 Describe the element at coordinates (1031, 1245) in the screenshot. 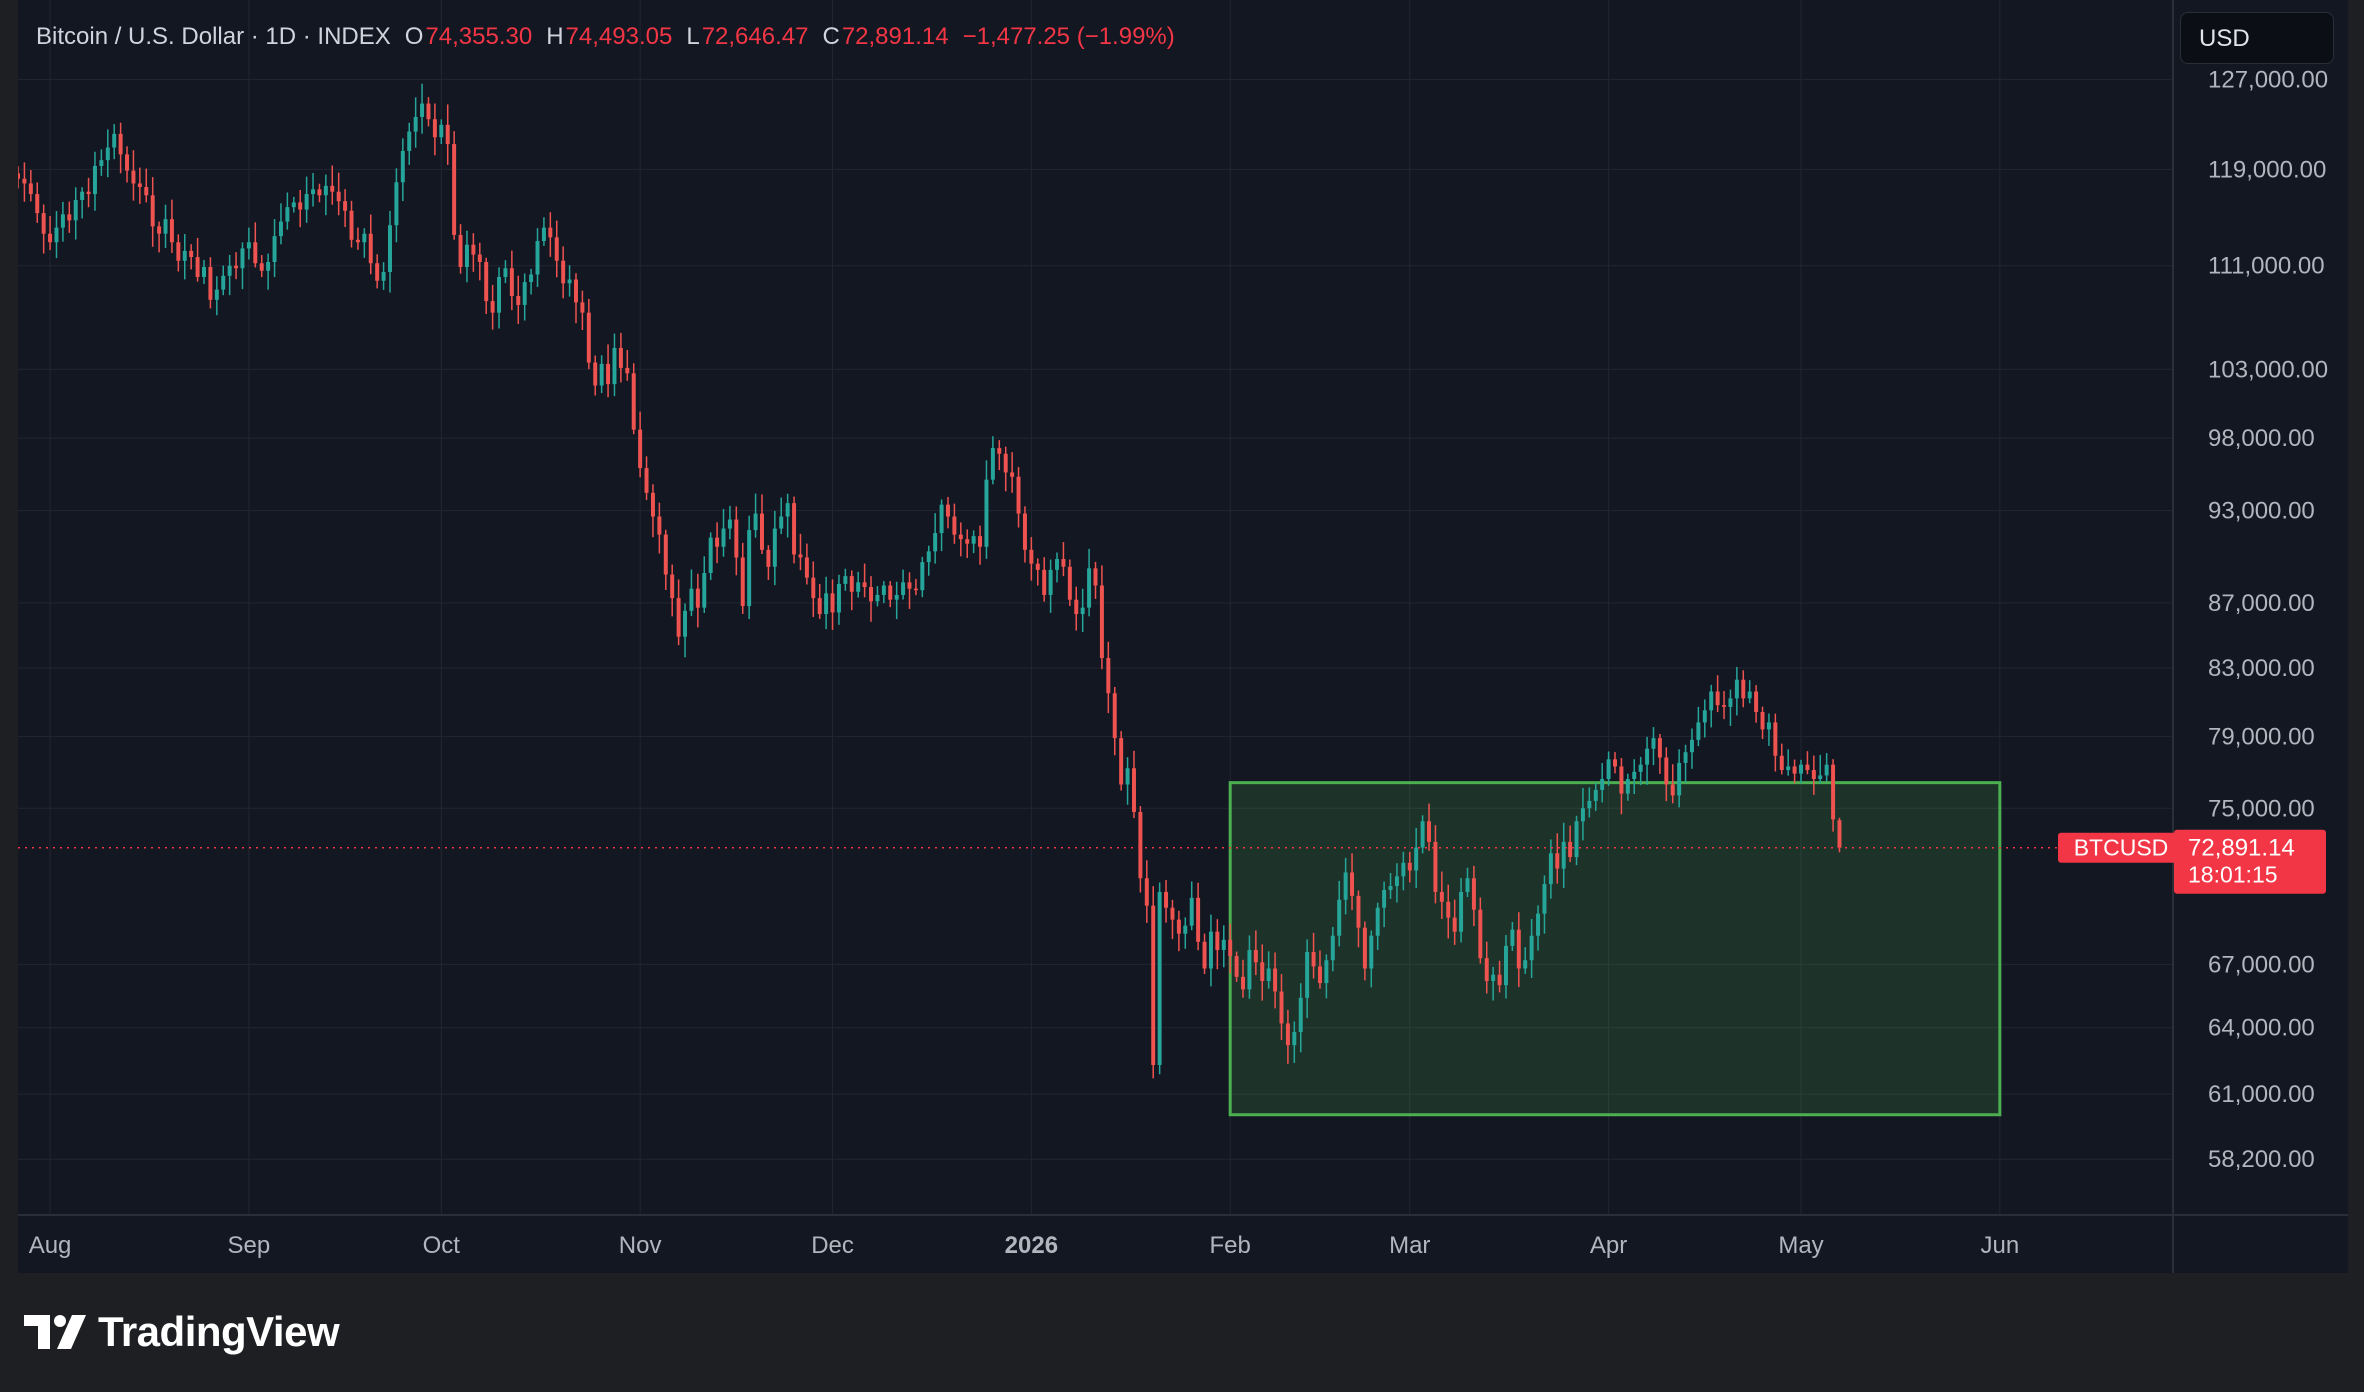

I see `x-tick-label: 2026` at that location.